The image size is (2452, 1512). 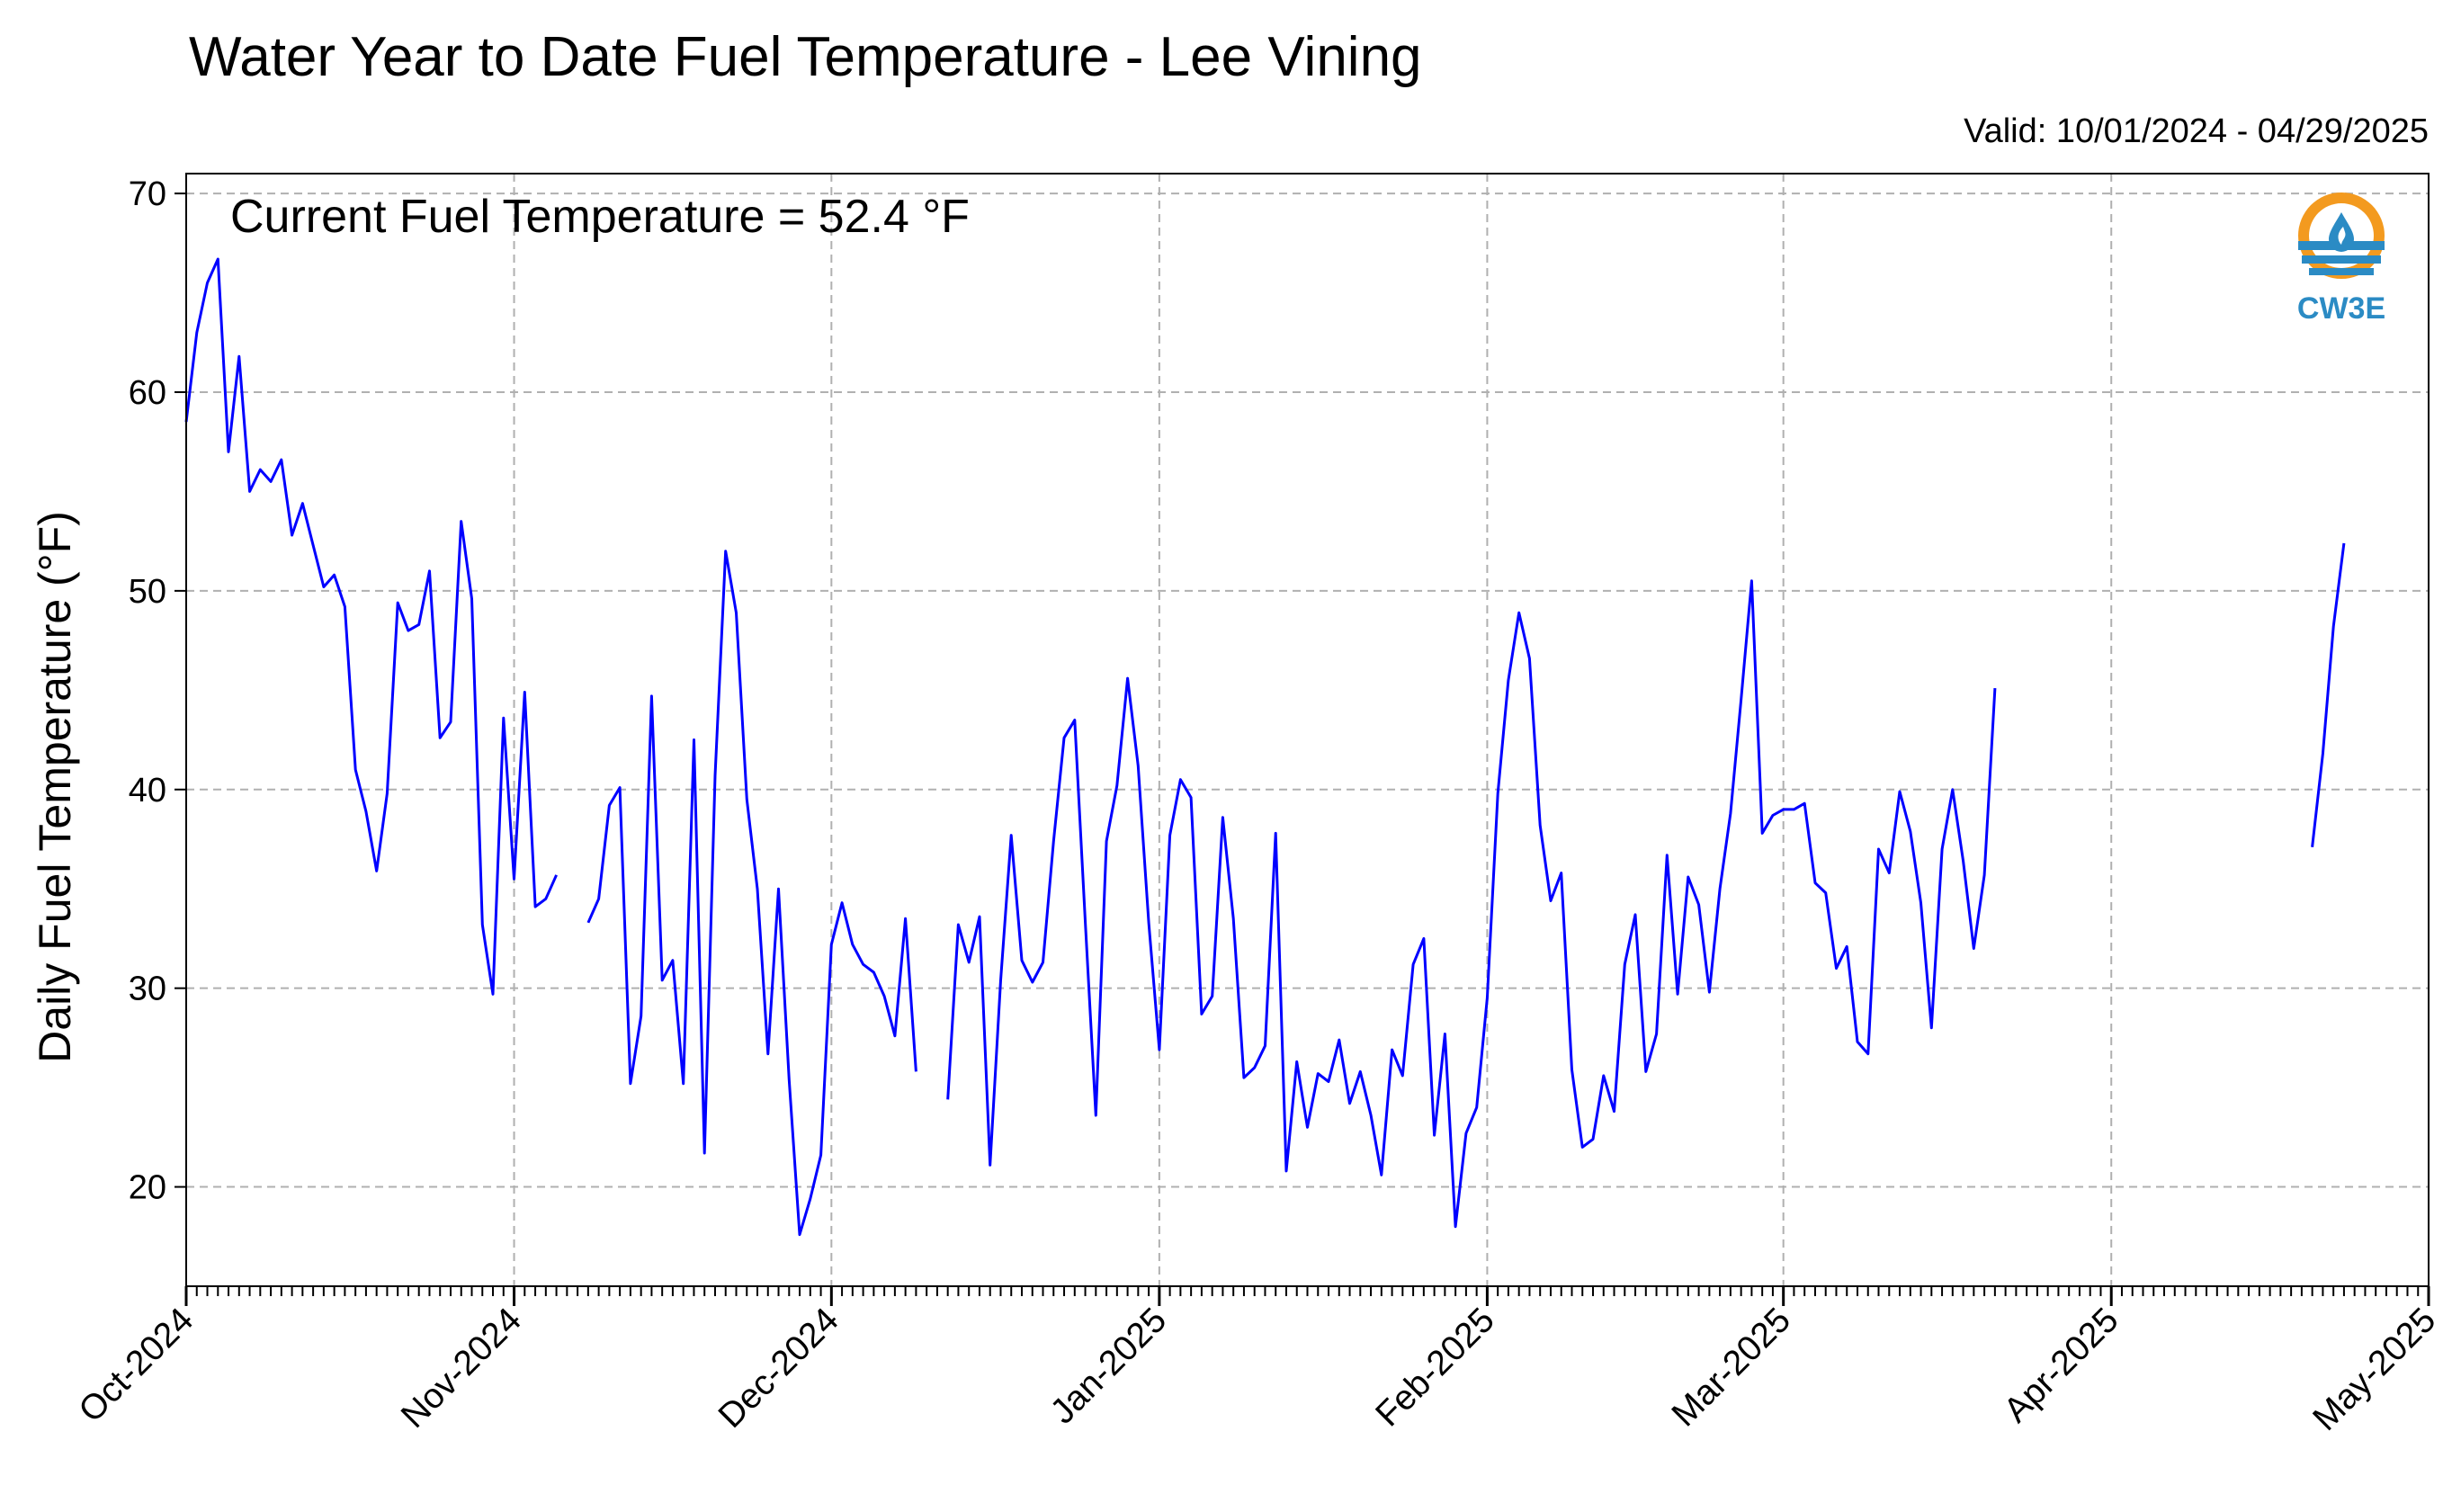 What do you see at coordinates (147, 194) in the screenshot?
I see `y-tick-label: 70` at bounding box center [147, 194].